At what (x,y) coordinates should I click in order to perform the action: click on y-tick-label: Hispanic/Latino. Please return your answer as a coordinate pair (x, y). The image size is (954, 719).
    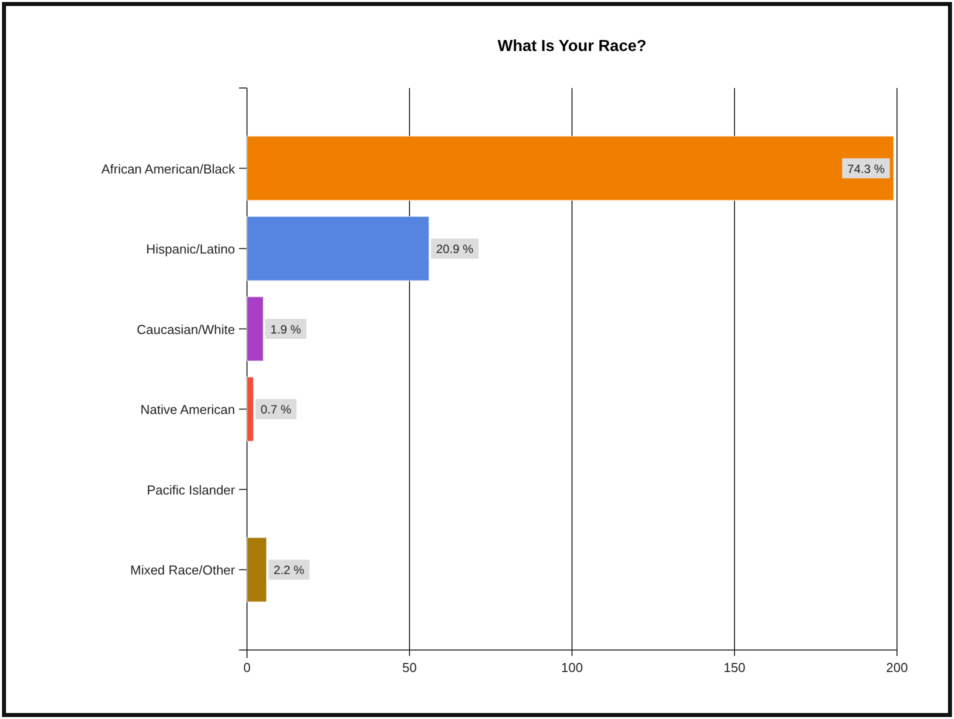
    Looking at the image, I should click on (190, 249).